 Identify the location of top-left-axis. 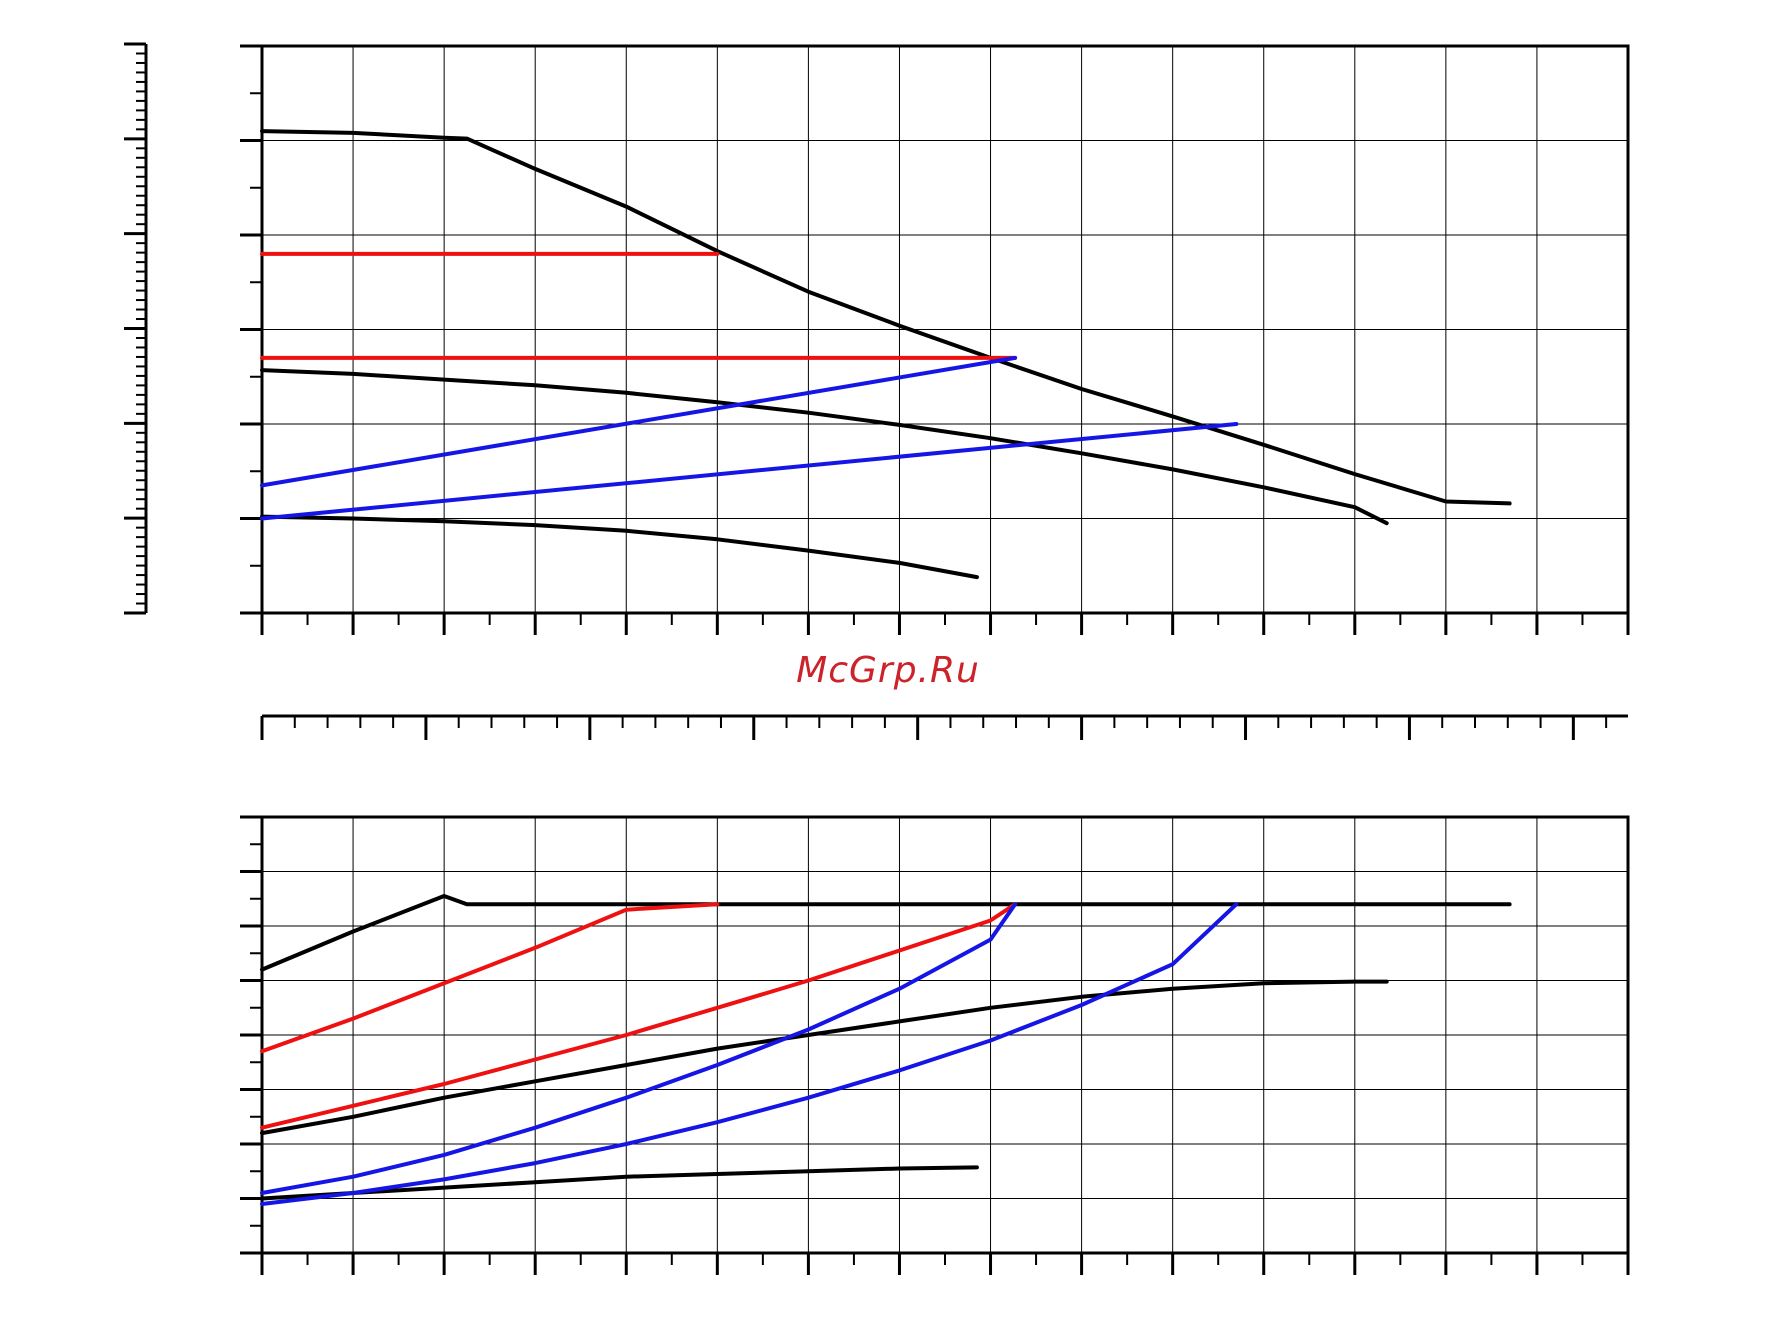
(136, 328).